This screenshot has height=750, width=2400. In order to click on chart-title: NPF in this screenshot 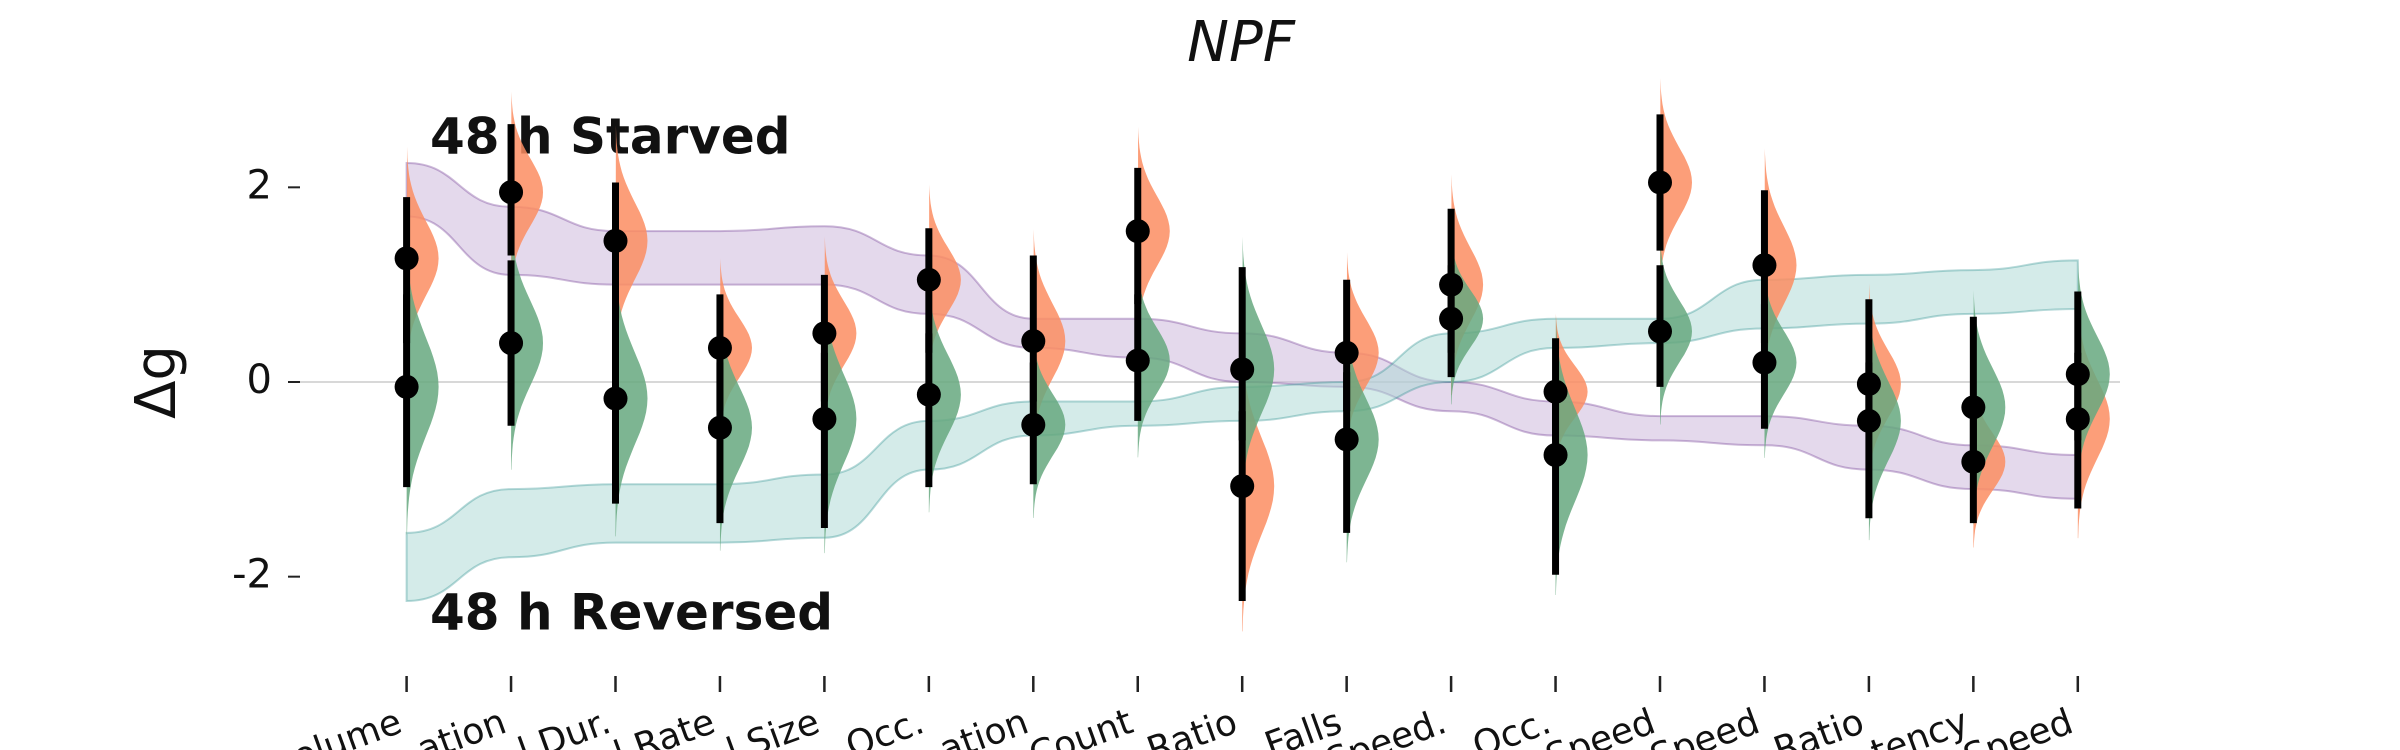, I will do `click(1241, 42)`.